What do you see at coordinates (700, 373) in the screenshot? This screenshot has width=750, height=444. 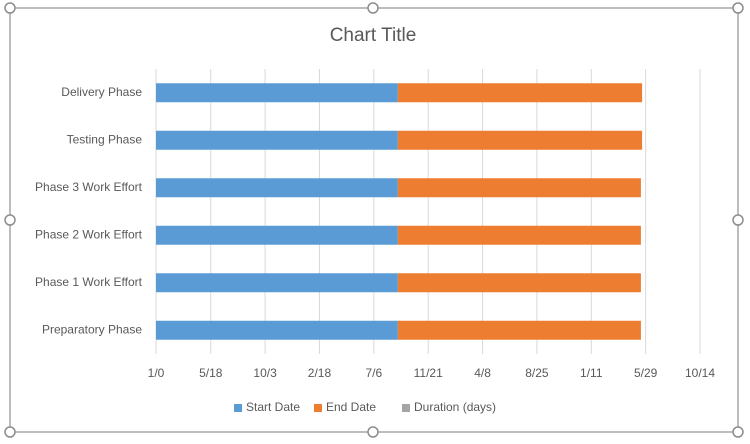 I see `x-tick-label: 10/14` at bounding box center [700, 373].